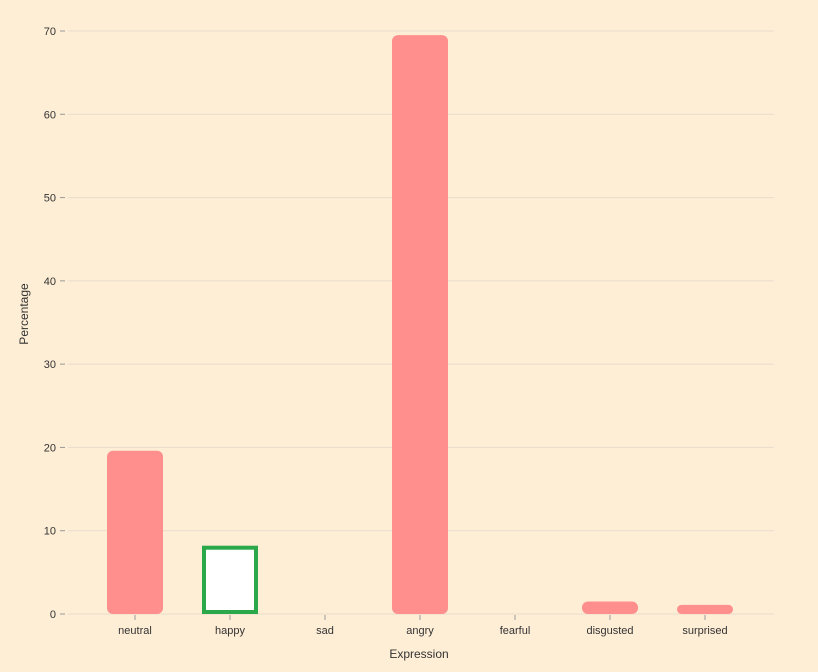 The image size is (818, 672). What do you see at coordinates (135, 532) in the screenshot?
I see `bar-neutral` at bounding box center [135, 532].